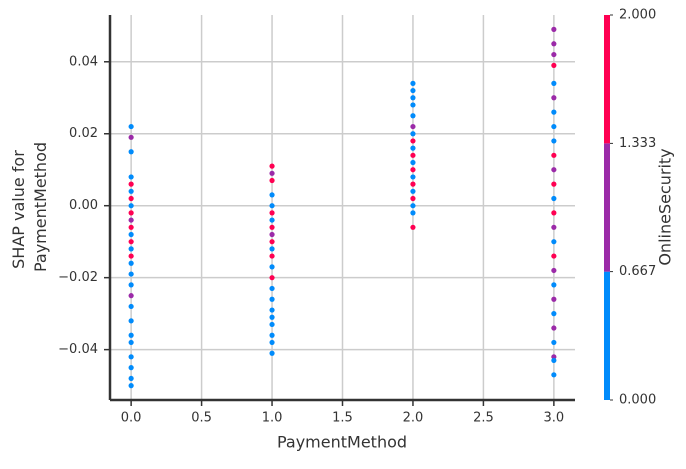 Image resolution: width=686 pixels, height=469 pixels. What do you see at coordinates (83, 61) in the screenshot?
I see `y-tick-label: 0.04` at bounding box center [83, 61].